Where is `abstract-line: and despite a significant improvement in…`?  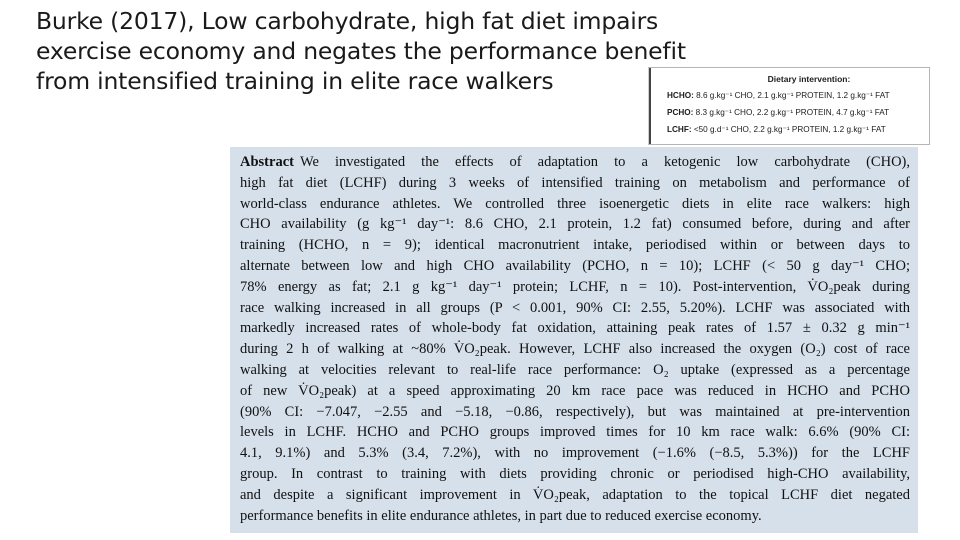
abstract-line: and despite a significant improvement in… is located at coordinates (575, 494).